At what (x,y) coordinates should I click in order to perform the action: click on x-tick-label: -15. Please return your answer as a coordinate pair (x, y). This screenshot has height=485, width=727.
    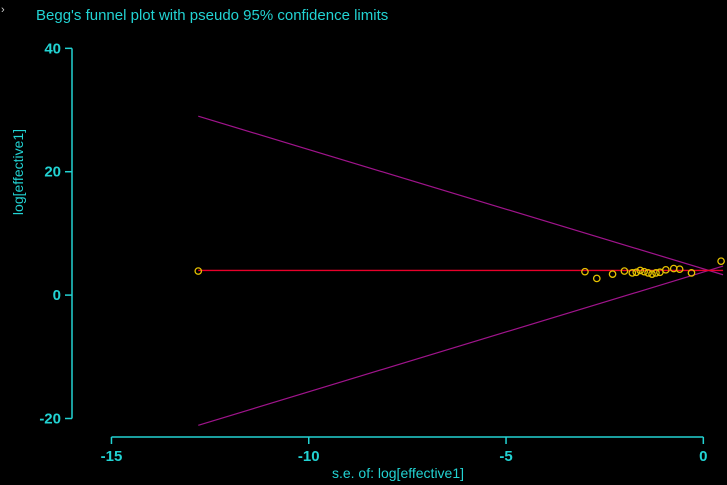
    Looking at the image, I should click on (112, 456).